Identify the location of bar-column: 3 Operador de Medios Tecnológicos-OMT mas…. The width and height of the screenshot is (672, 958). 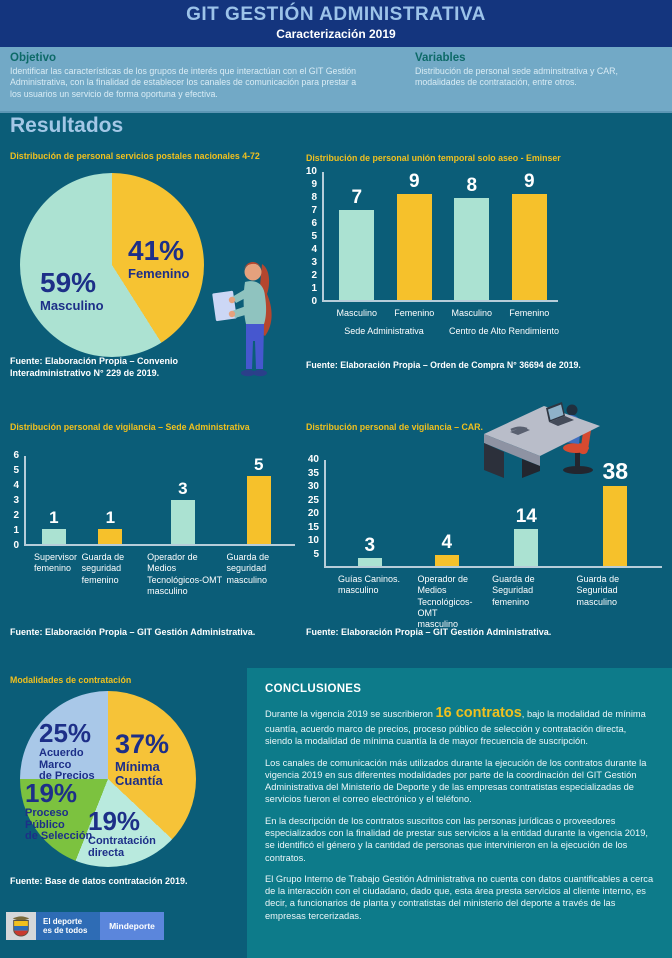
(182, 526).